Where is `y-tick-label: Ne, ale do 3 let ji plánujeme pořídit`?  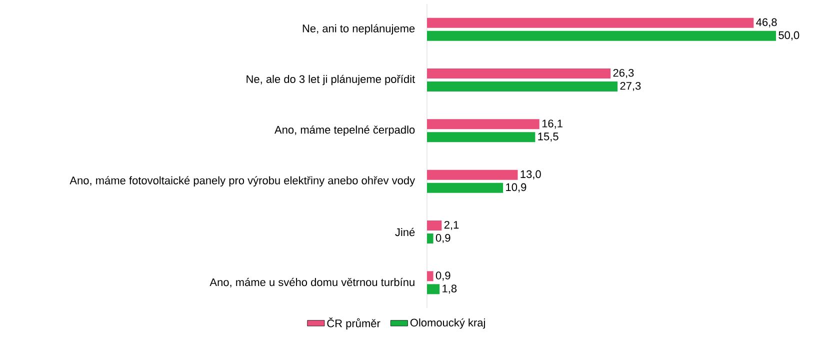 y-tick-label: Ne, ale do 3 let ji plánujeme pořídit is located at coordinates (331, 80).